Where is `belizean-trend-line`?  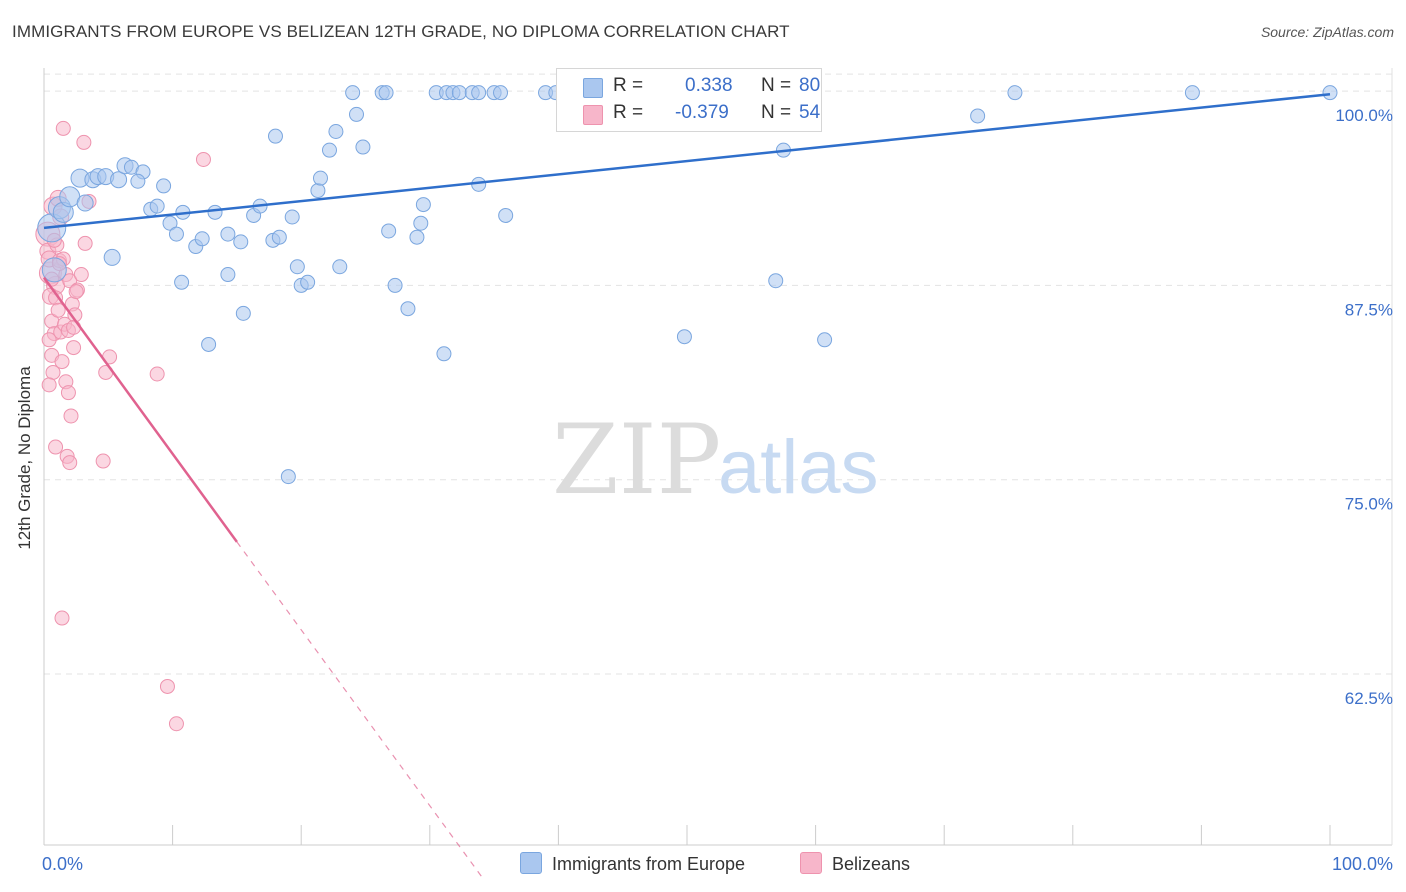 belizean-trend-line is located at coordinates (140, 409).